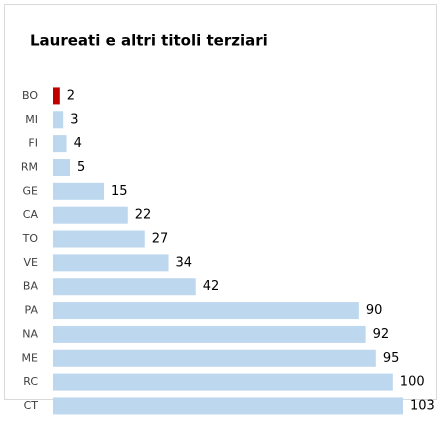  What do you see at coordinates (31, 119) in the screenshot?
I see `y-tick-label: MI` at bounding box center [31, 119].